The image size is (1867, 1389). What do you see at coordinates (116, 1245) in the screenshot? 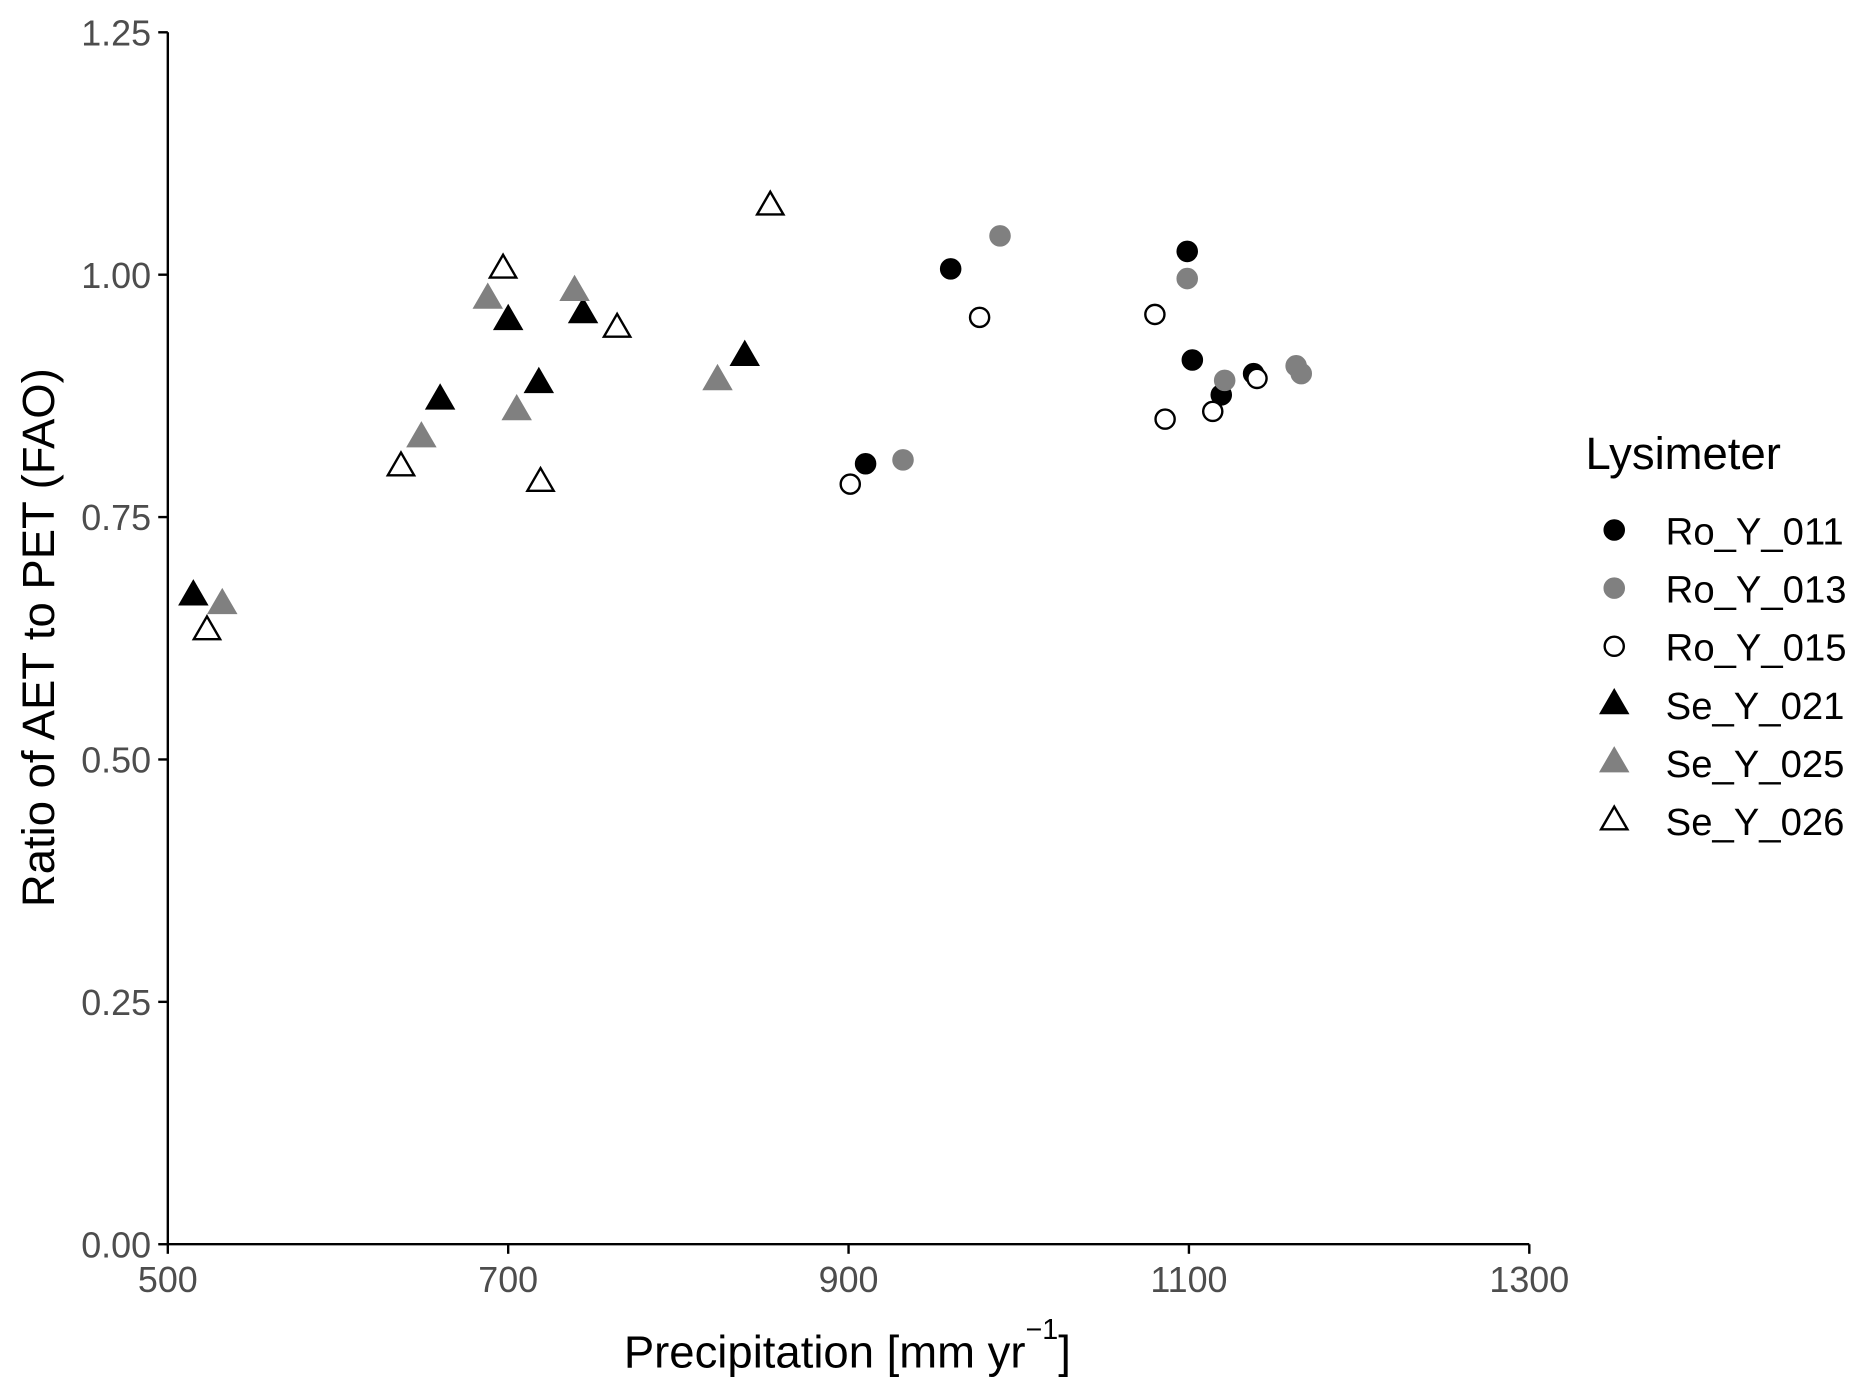
I see `y-tick-label: 0.00` at bounding box center [116, 1245].